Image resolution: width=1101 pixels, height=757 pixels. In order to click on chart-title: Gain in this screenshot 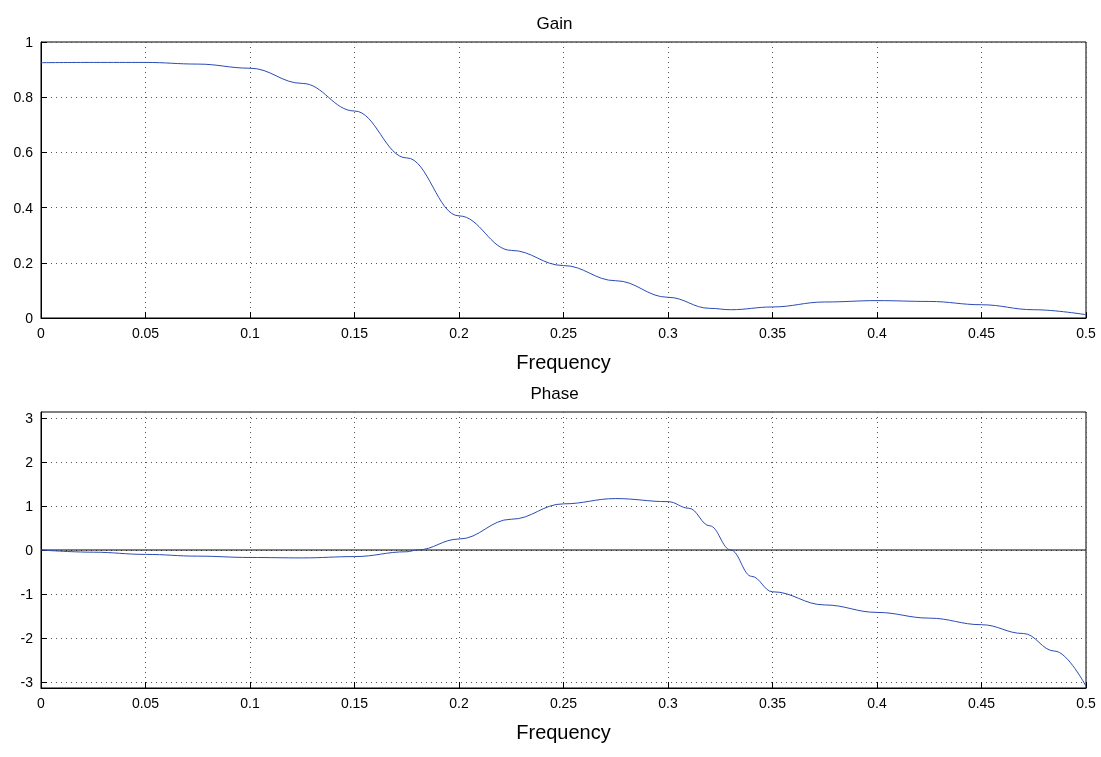, I will do `click(554, 23)`.